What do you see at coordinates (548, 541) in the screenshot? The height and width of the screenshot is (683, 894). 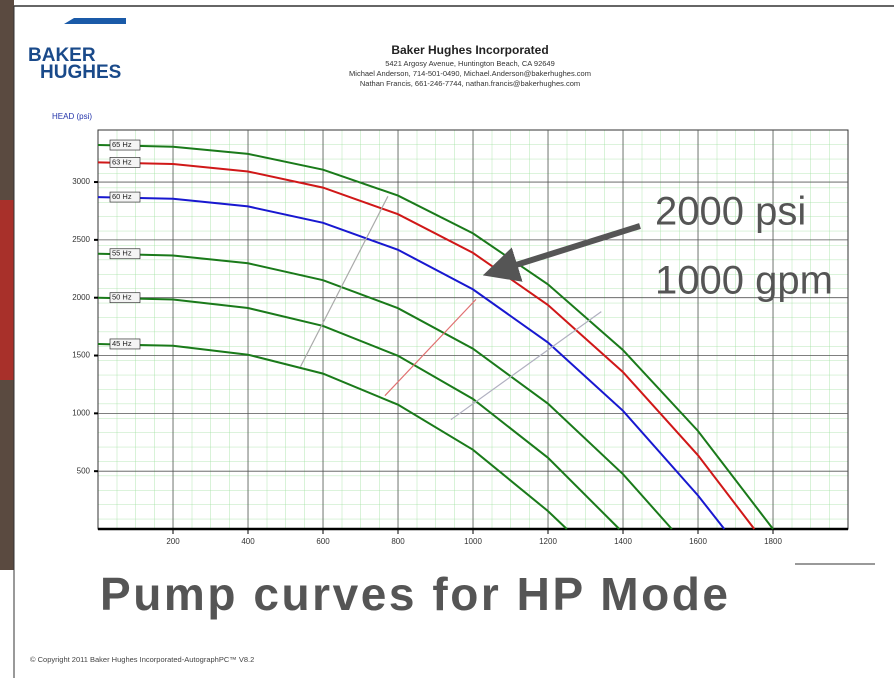 I see `x-tick-label: 1200` at bounding box center [548, 541].